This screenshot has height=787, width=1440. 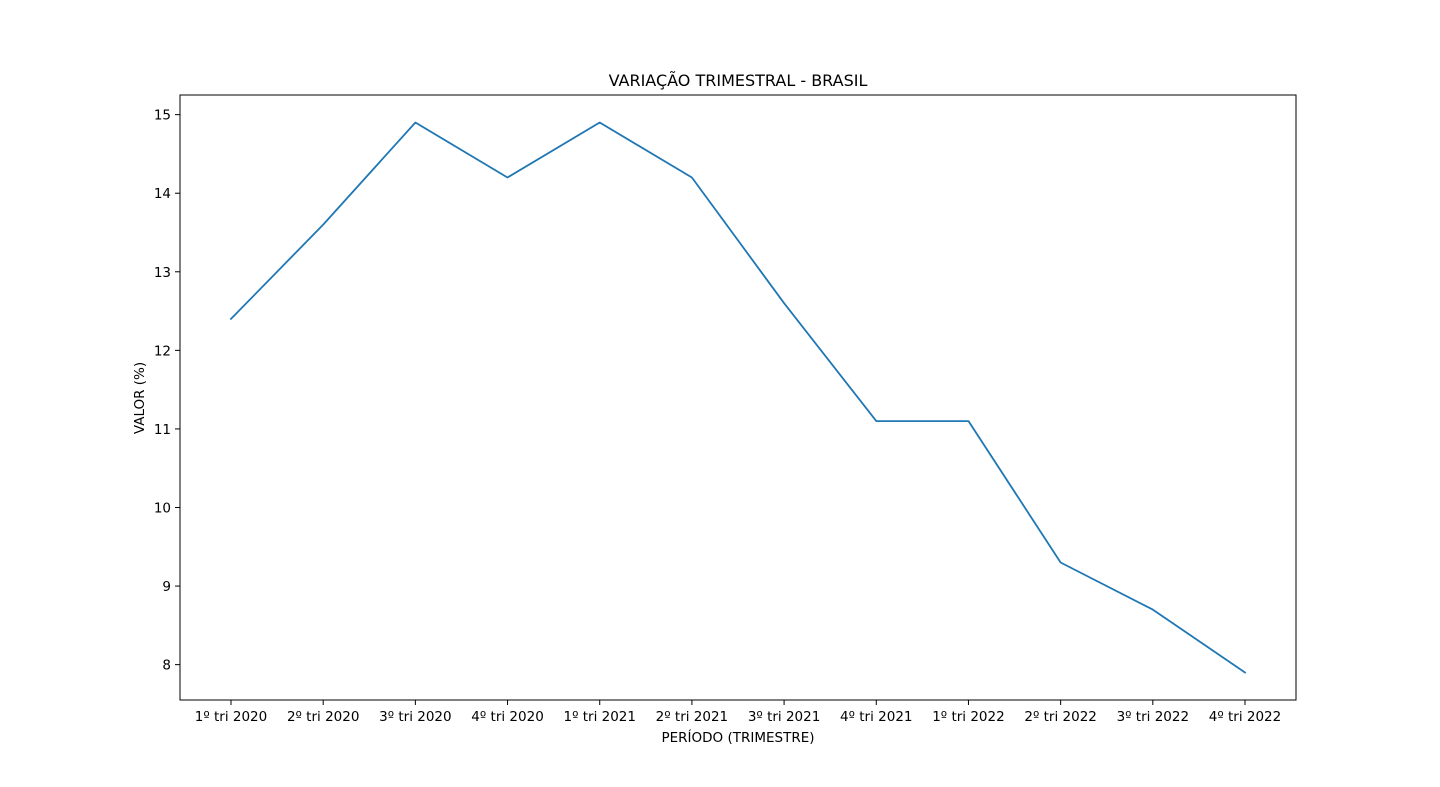 I want to click on y-axis: 8 9 10 11 12 13 14 15, so click(x=167, y=391).